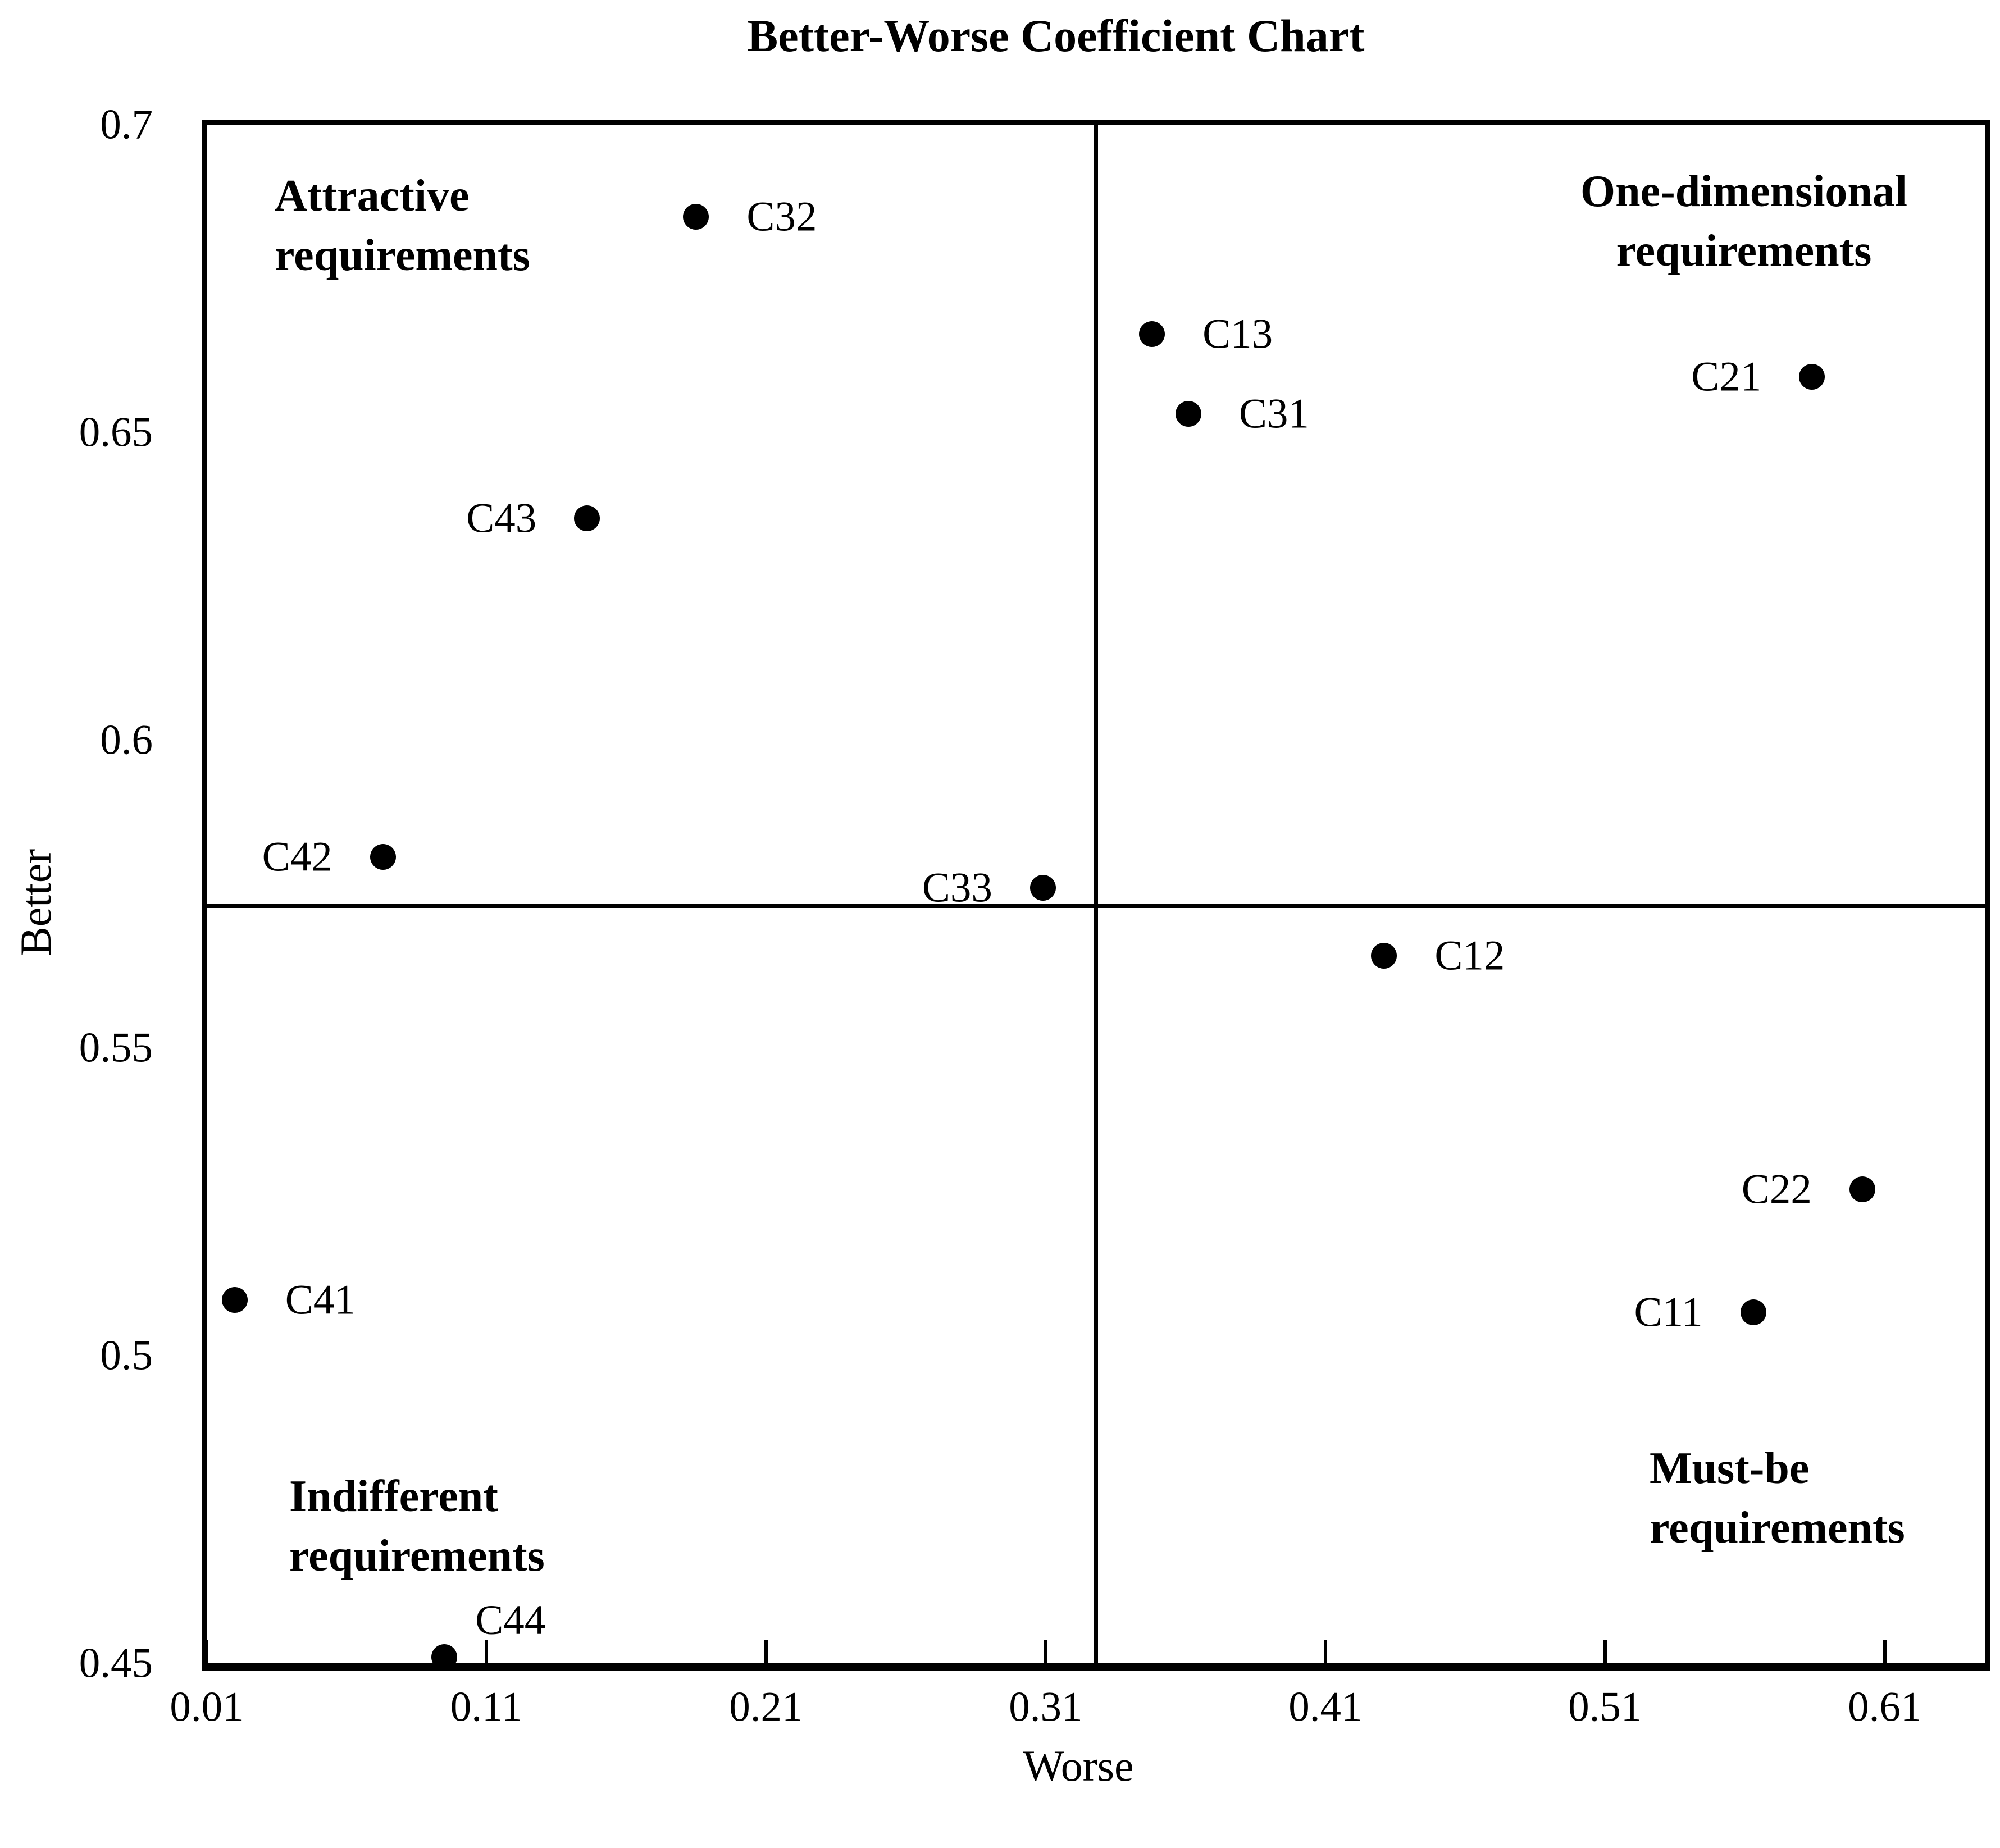 This screenshot has width=2000, height=1848. I want to click on data-point-c42, so click(383, 857).